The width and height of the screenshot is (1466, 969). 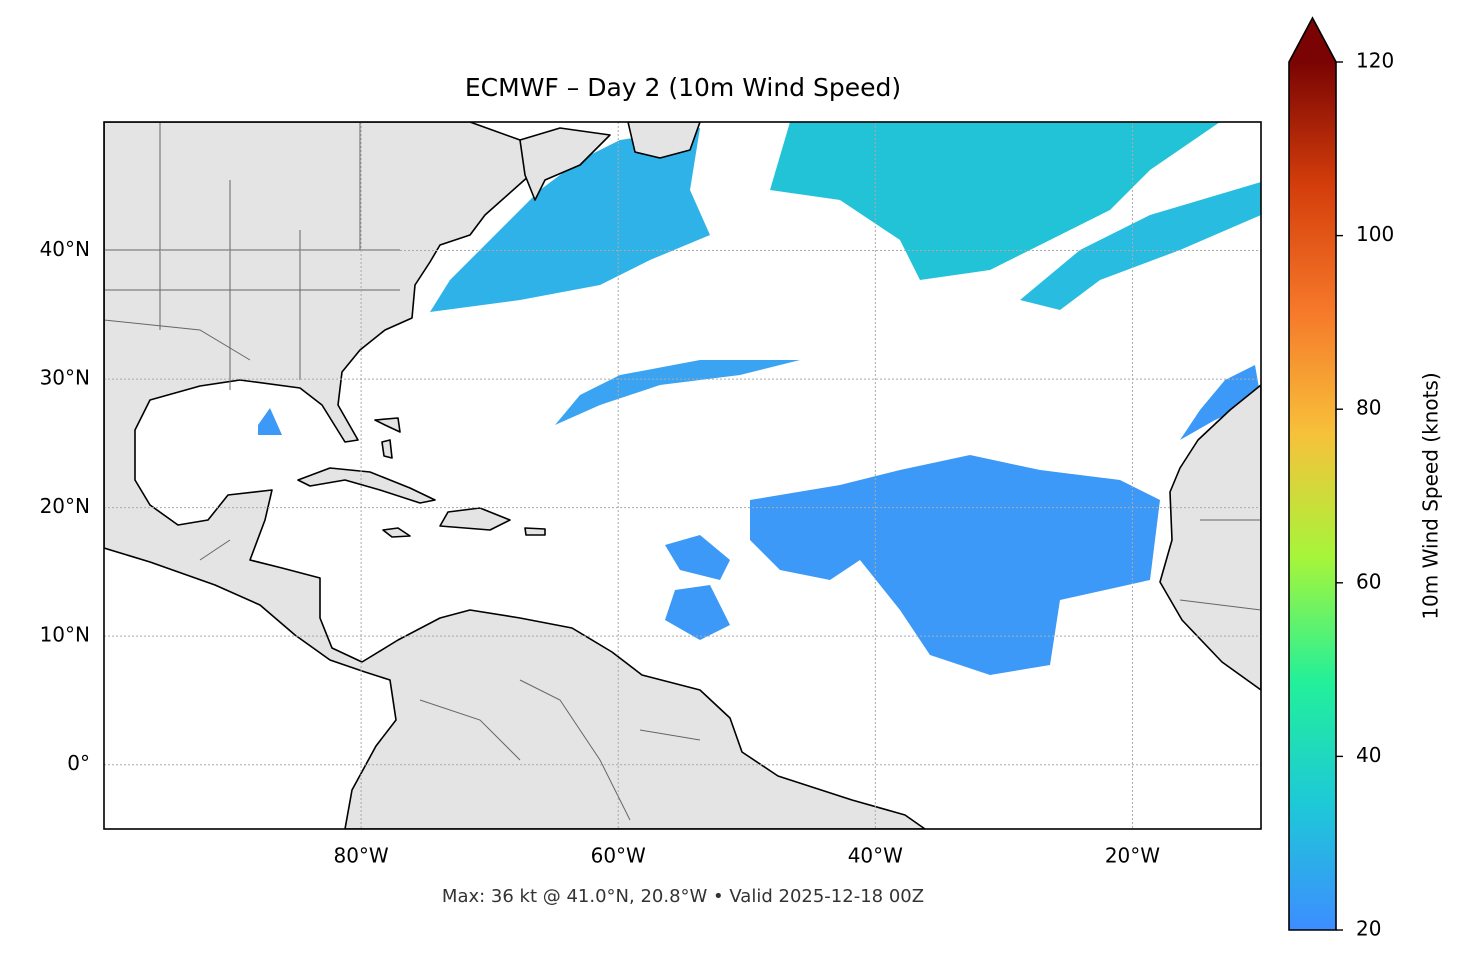 I want to click on colorbar-tick-label: 100, so click(x=1375, y=234).